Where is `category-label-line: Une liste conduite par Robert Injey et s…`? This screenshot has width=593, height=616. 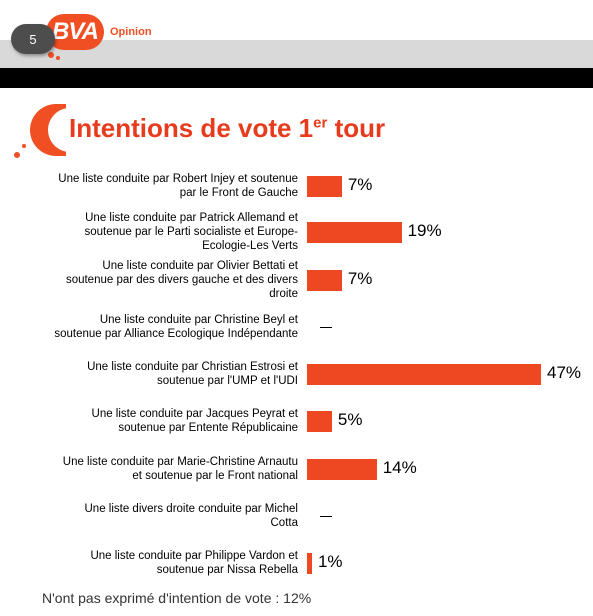 category-label-line: Une liste conduite par Robert Injey et s… is located at coordinates (178, 179).